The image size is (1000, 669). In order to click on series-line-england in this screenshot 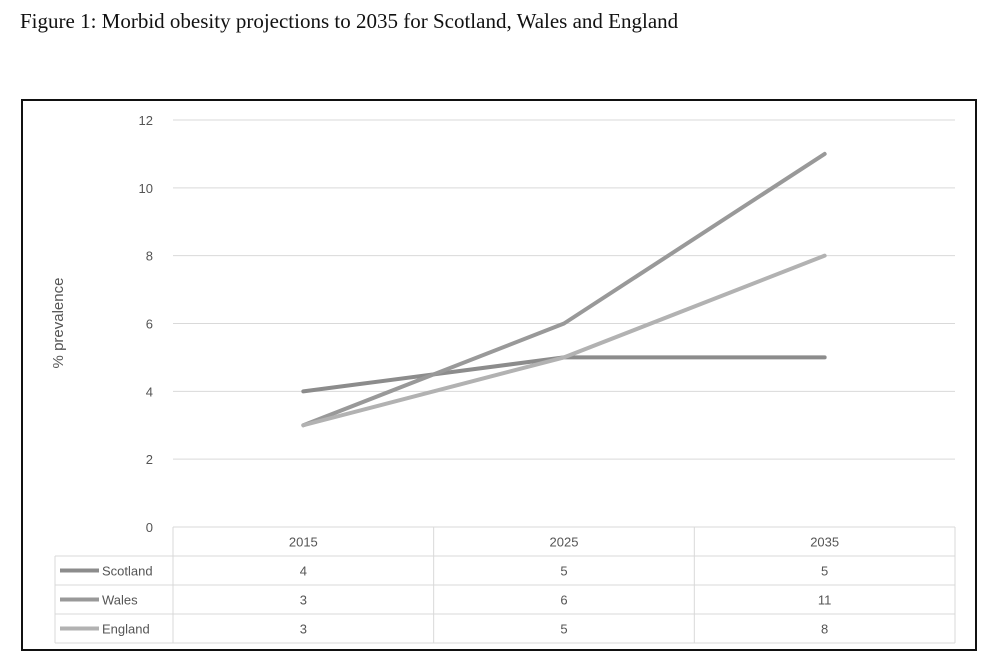, I will do `click(564, 340)`.